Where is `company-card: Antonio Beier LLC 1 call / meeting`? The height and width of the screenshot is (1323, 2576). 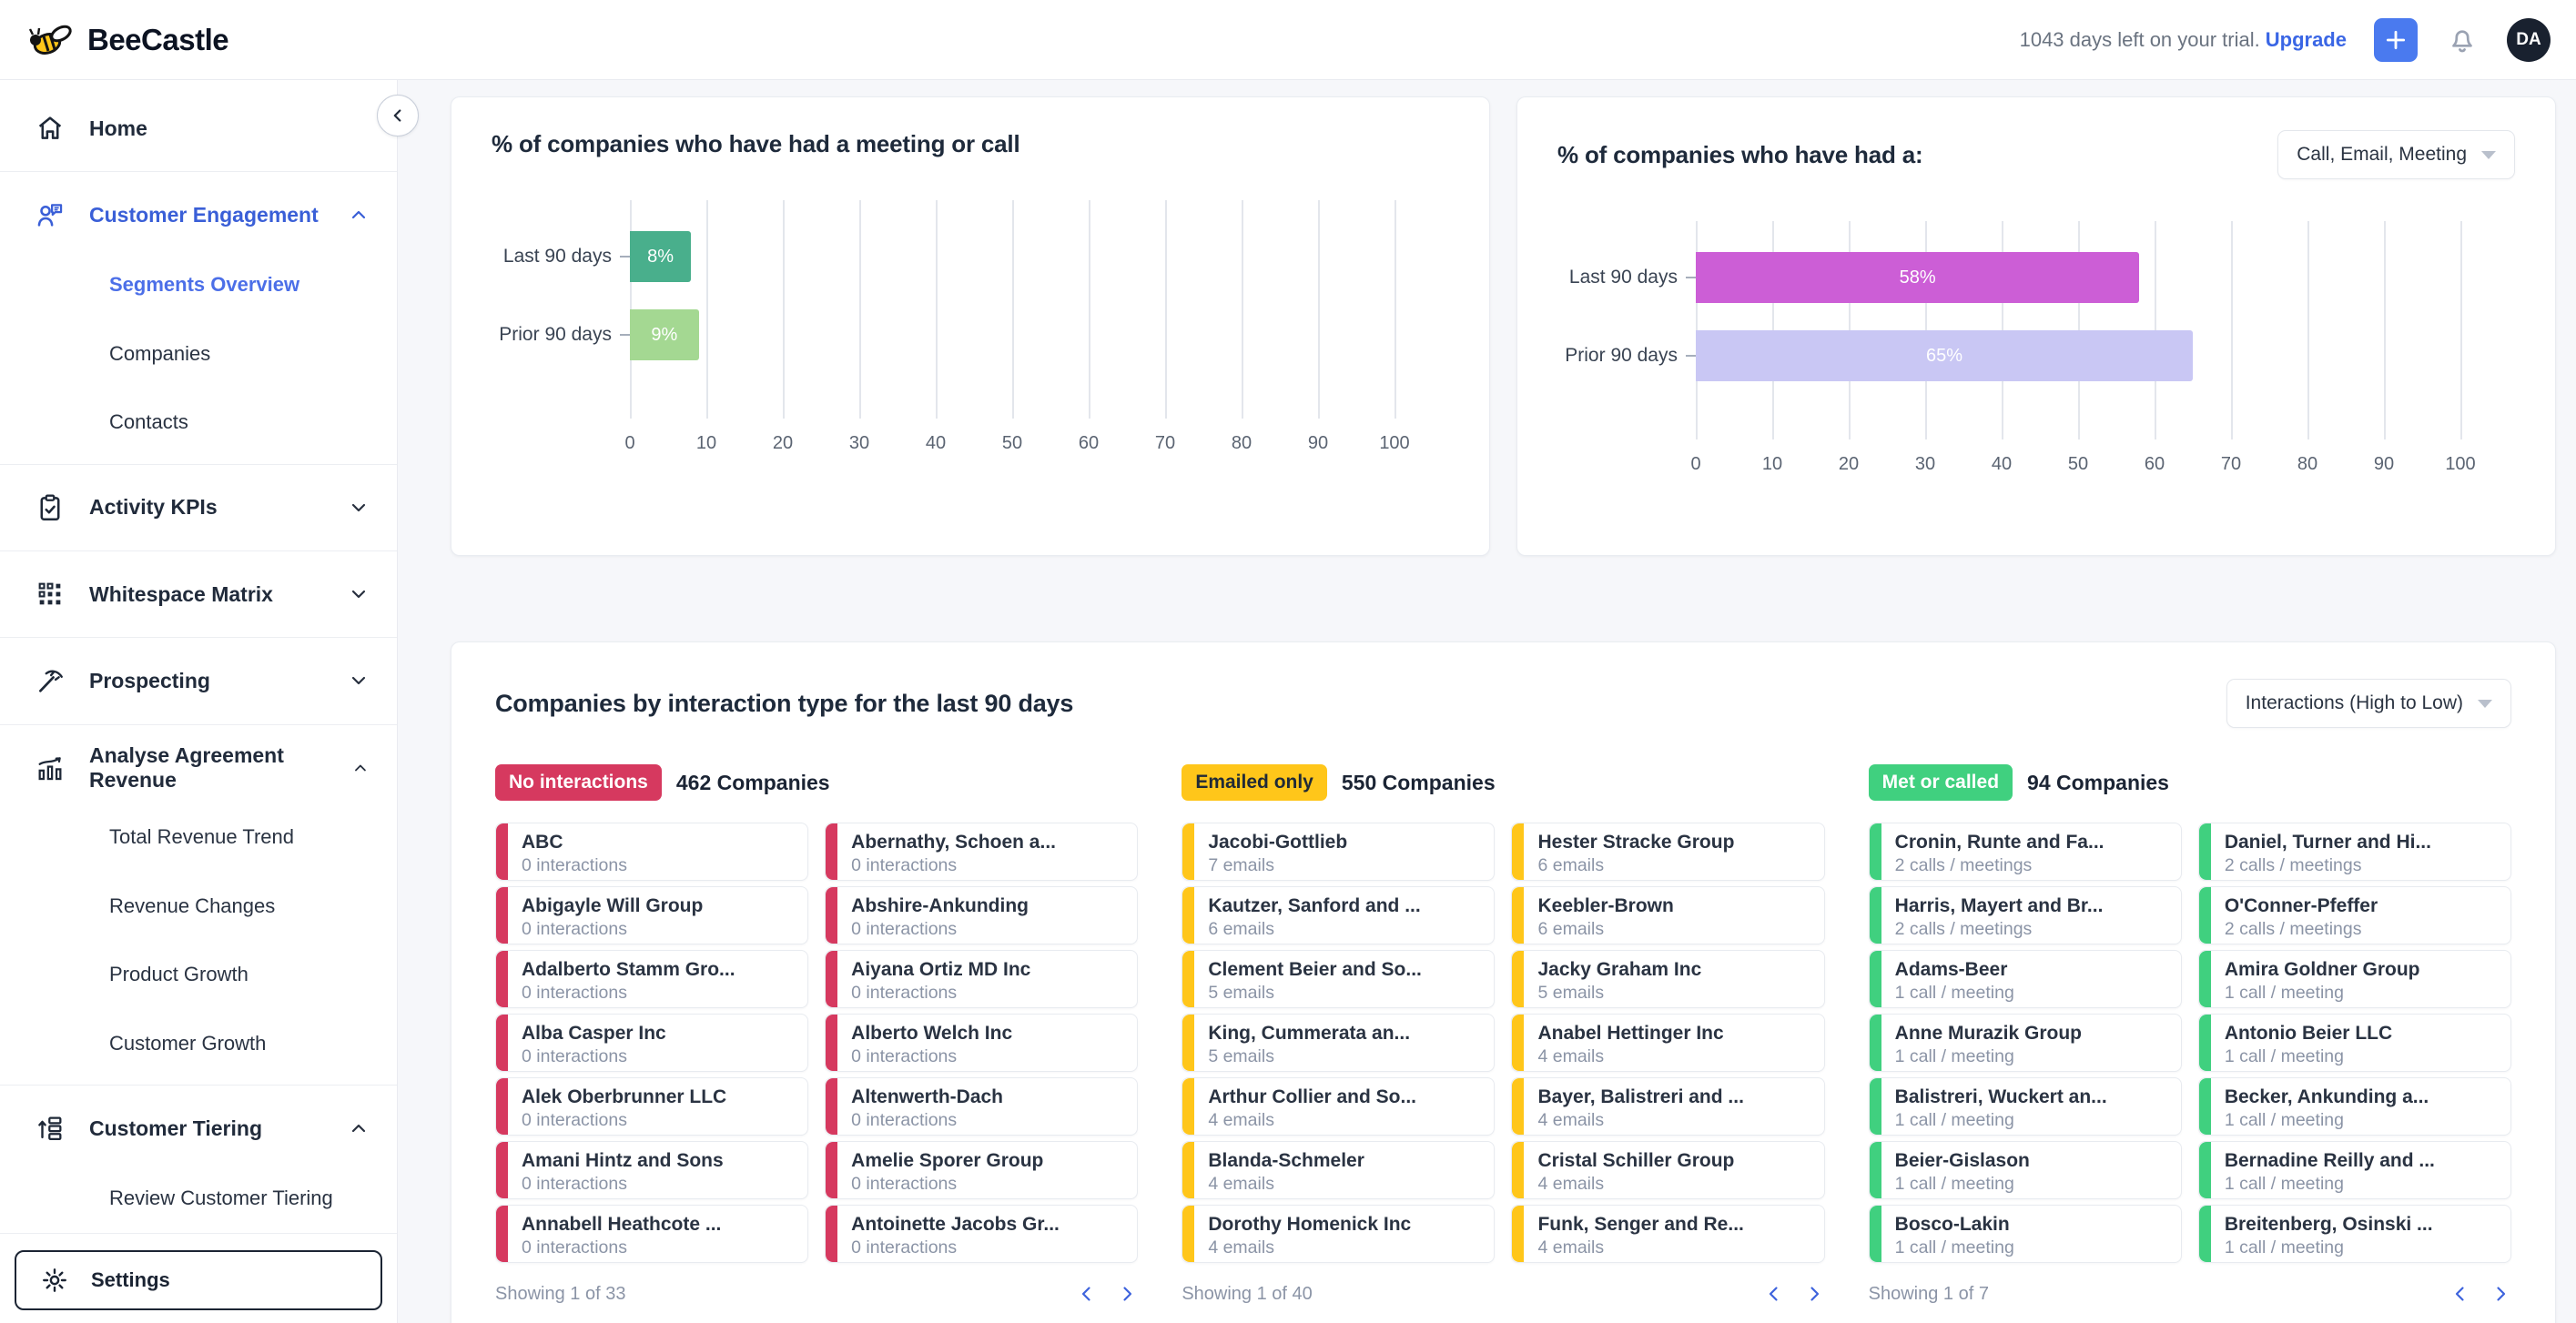 company-card: Antonio Beier LLC 1 call / meeting is located at coordinates (2354, 1043).